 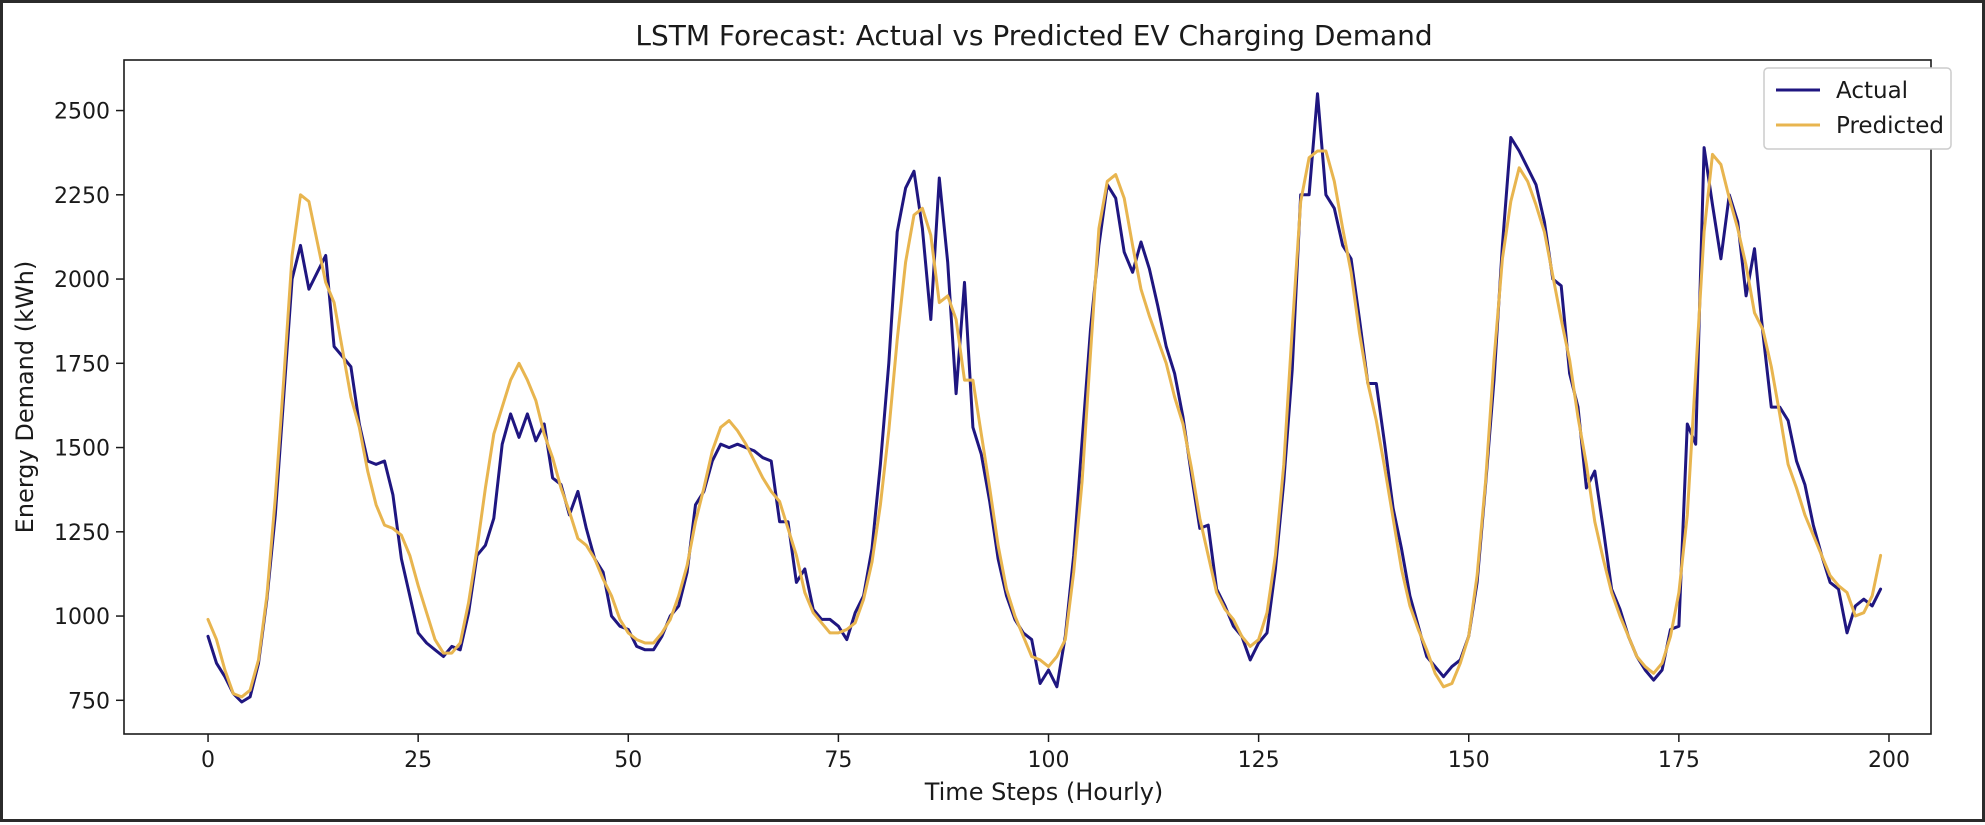 What do you see at coordinates (82, 617) in the screenshot?
I see `y-tick-label: 1000` at bounding box center [82, 617].